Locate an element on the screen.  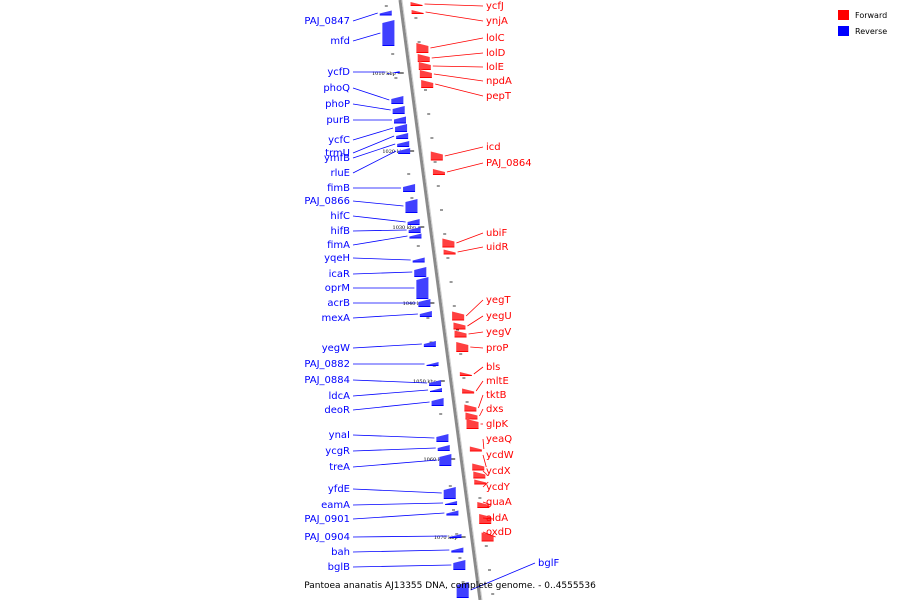
gene-label-oxdD: oxdD is located at coordinates (499, 532).